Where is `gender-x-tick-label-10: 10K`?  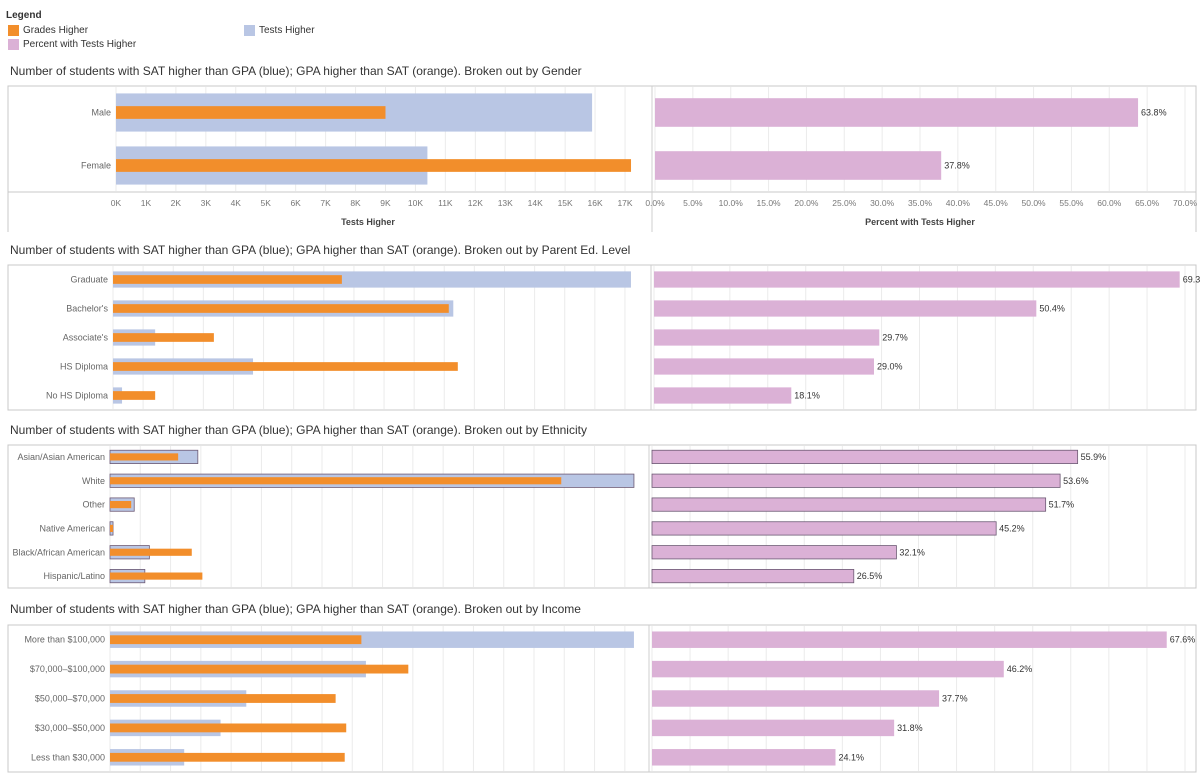
gender-x-tick-label-10: 10K is located at coordinates (415, 203).